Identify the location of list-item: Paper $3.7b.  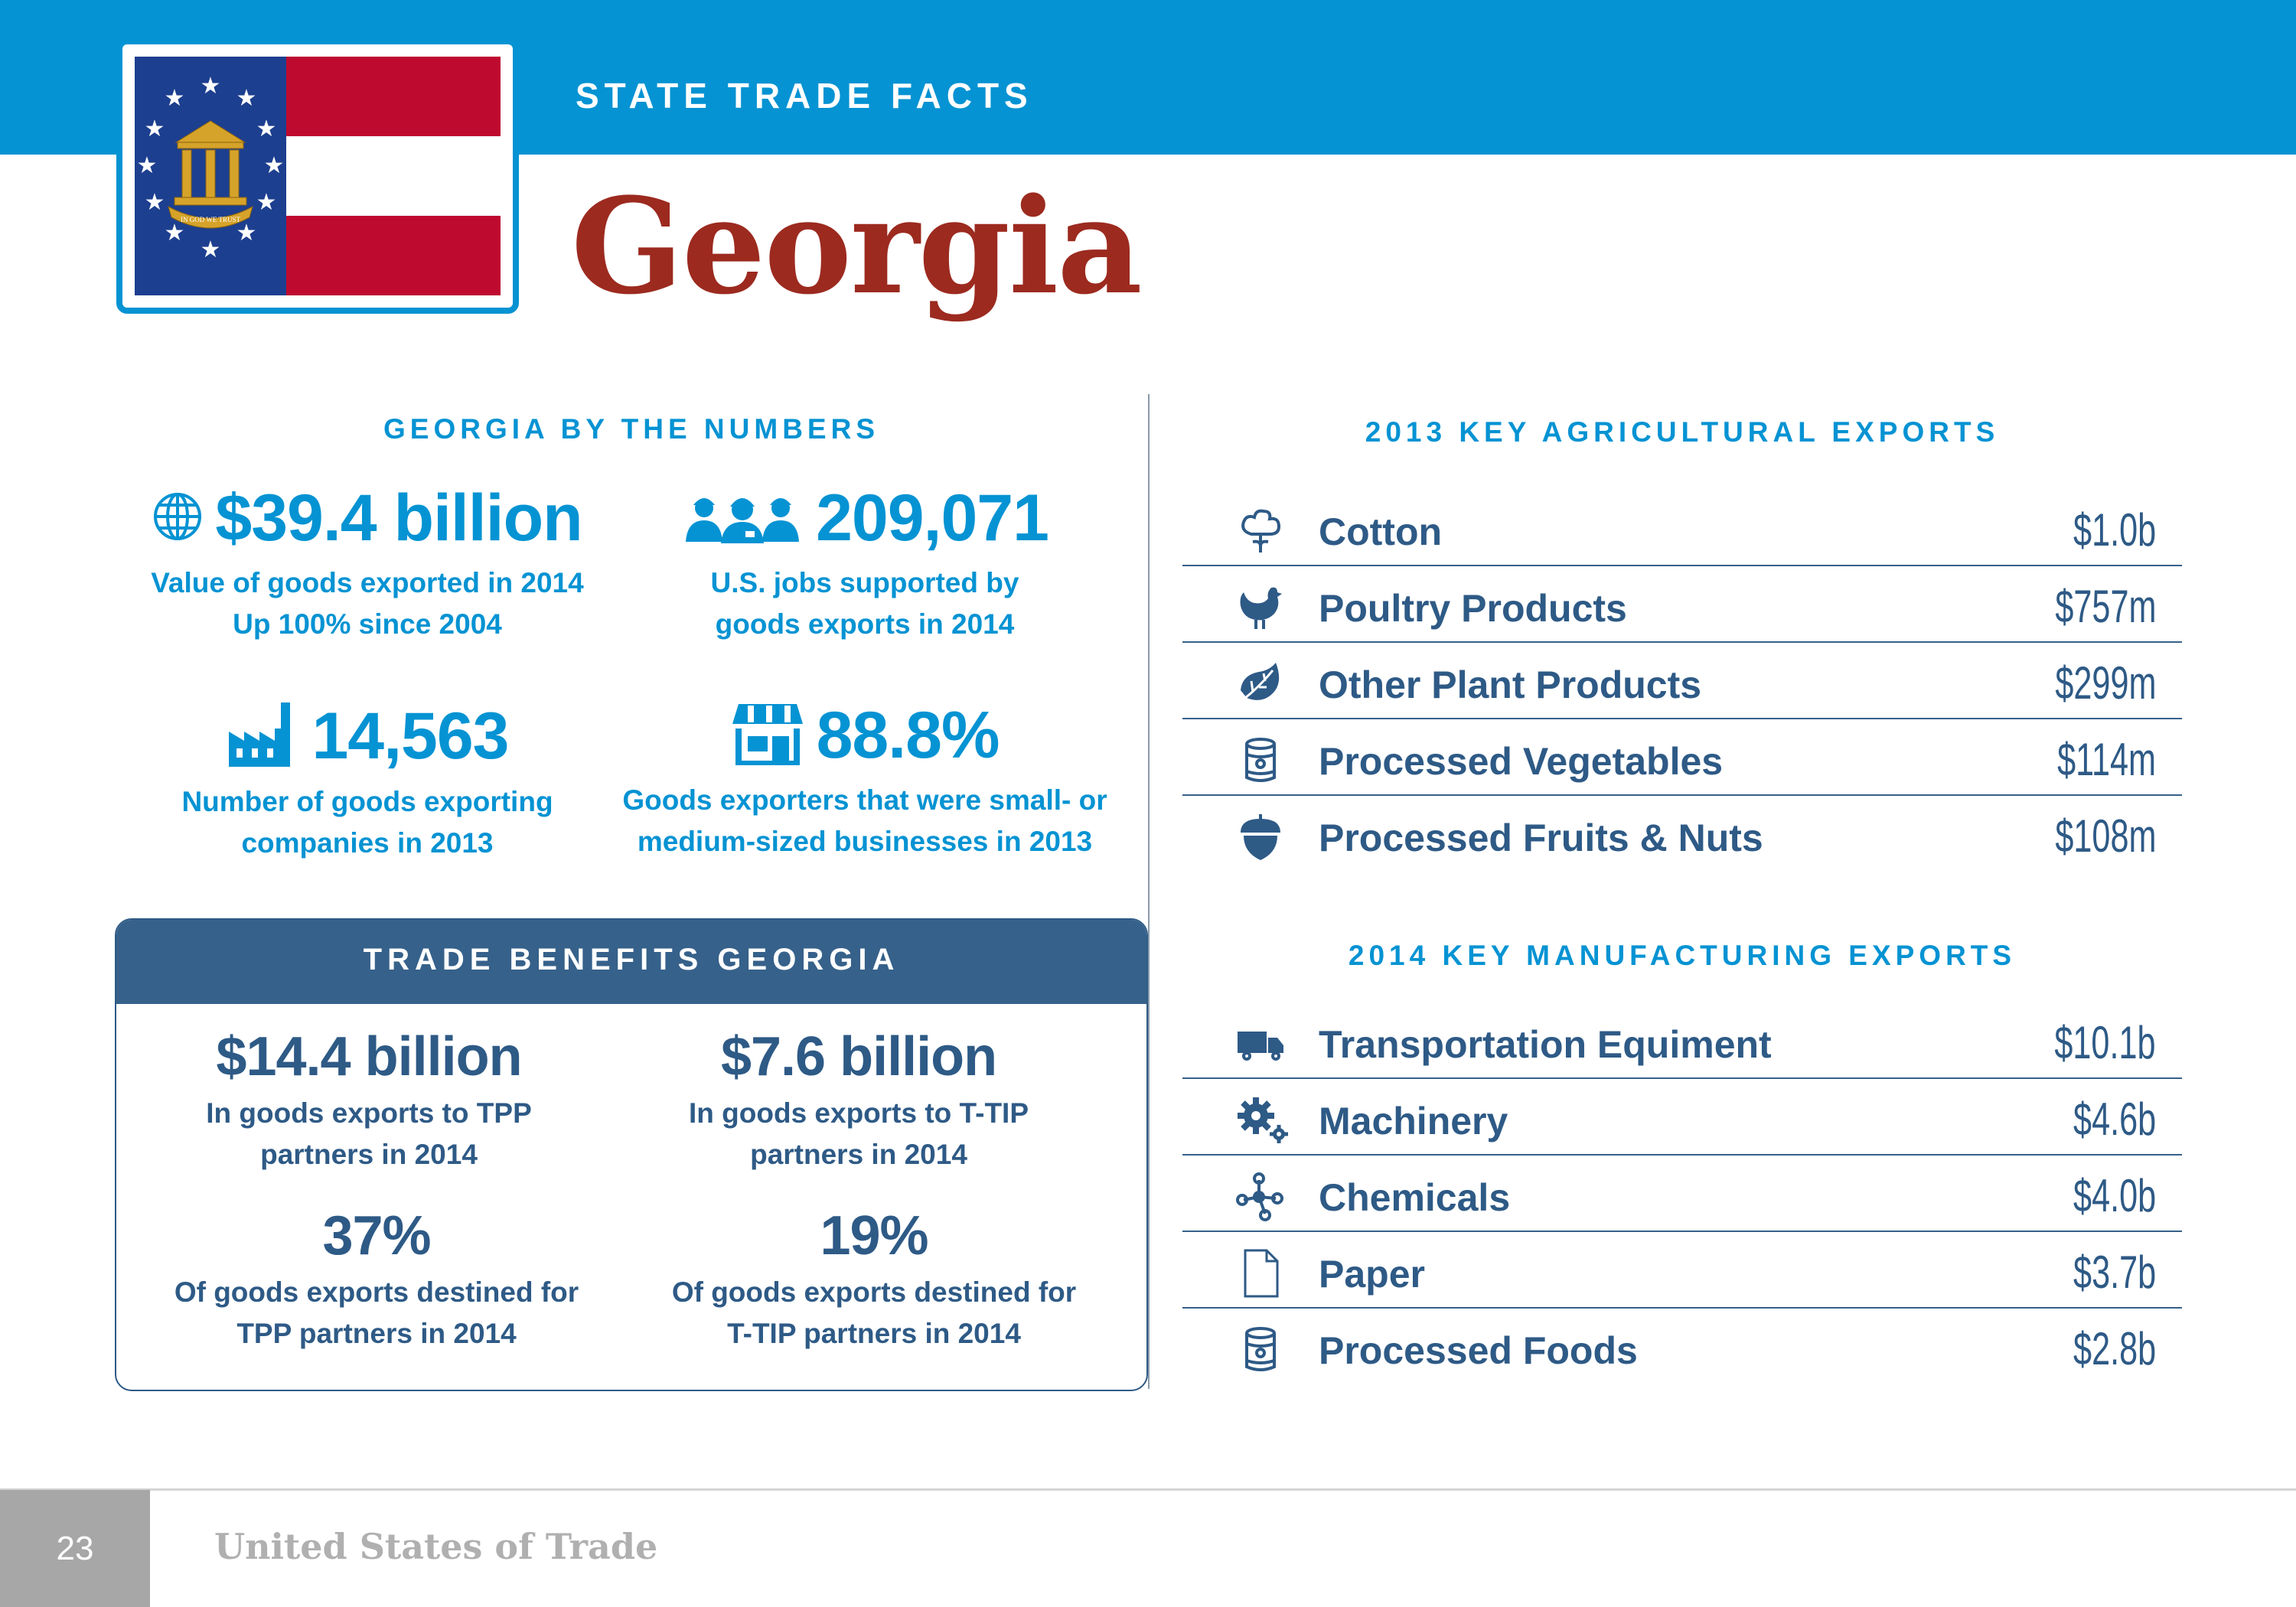
(1682, 1270).